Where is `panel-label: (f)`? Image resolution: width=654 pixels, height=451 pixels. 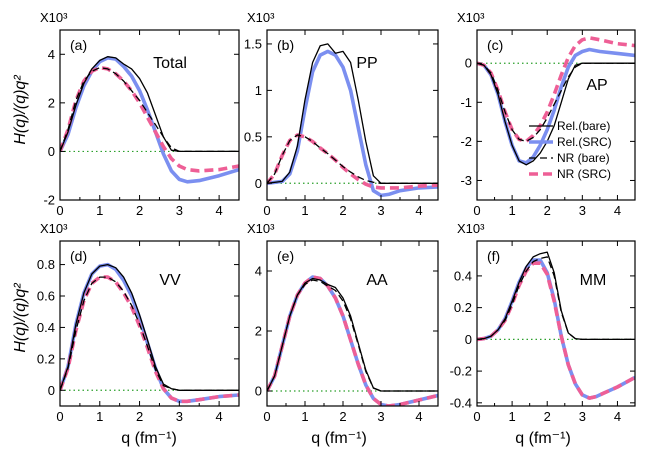
panel-label: (f) is located at coordinates (493, 256).